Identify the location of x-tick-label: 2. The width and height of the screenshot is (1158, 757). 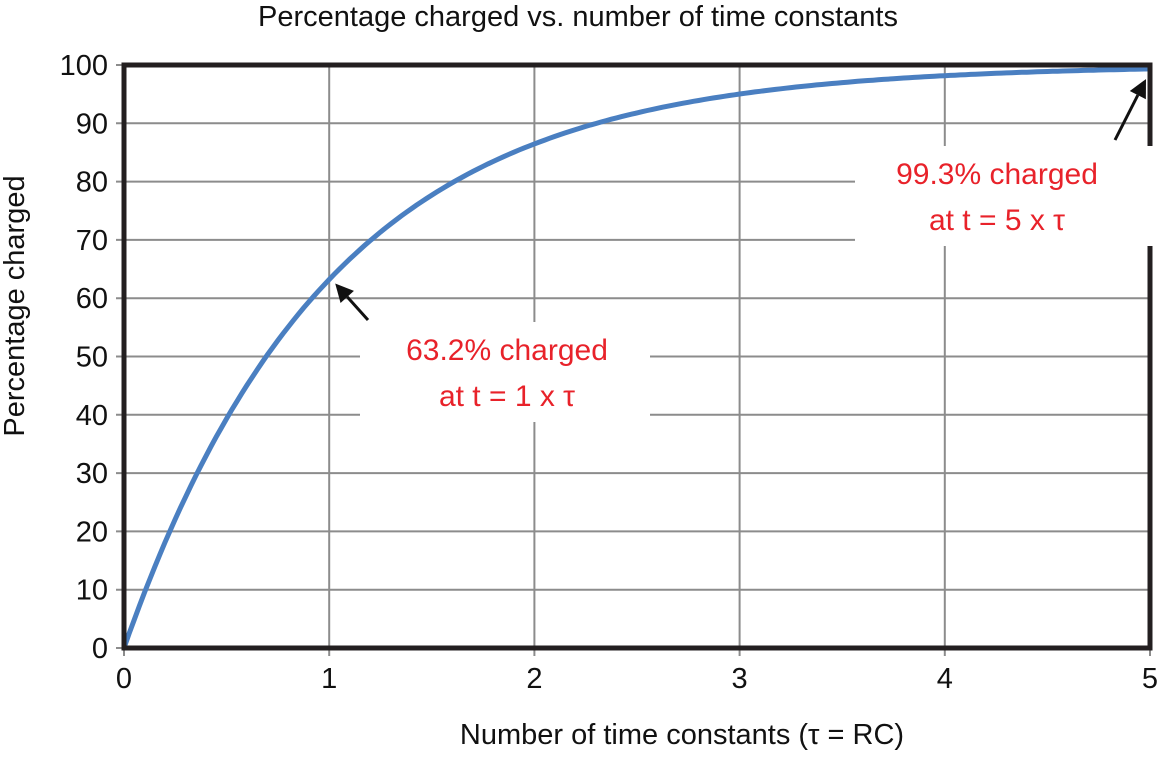
(534, 679).